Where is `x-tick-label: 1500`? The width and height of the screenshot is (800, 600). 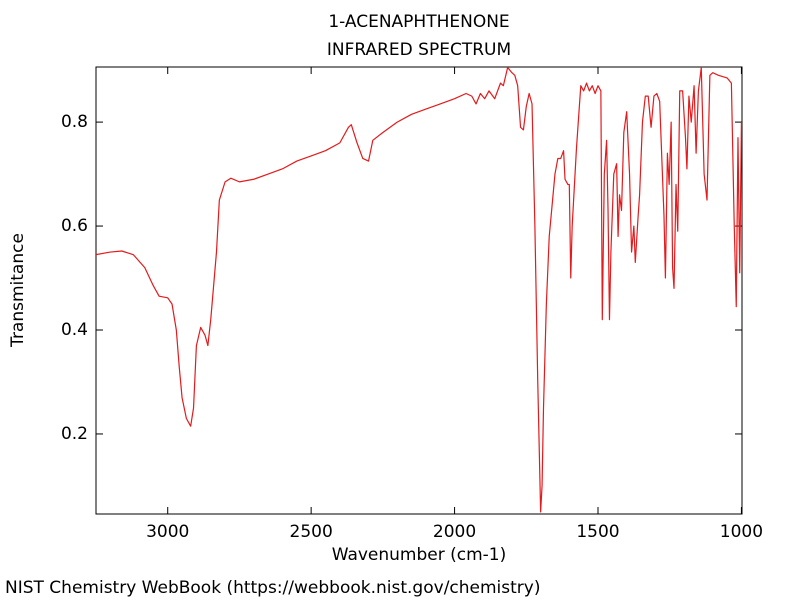 x-tick-label: 1500 is located at coordinates (597, 532).